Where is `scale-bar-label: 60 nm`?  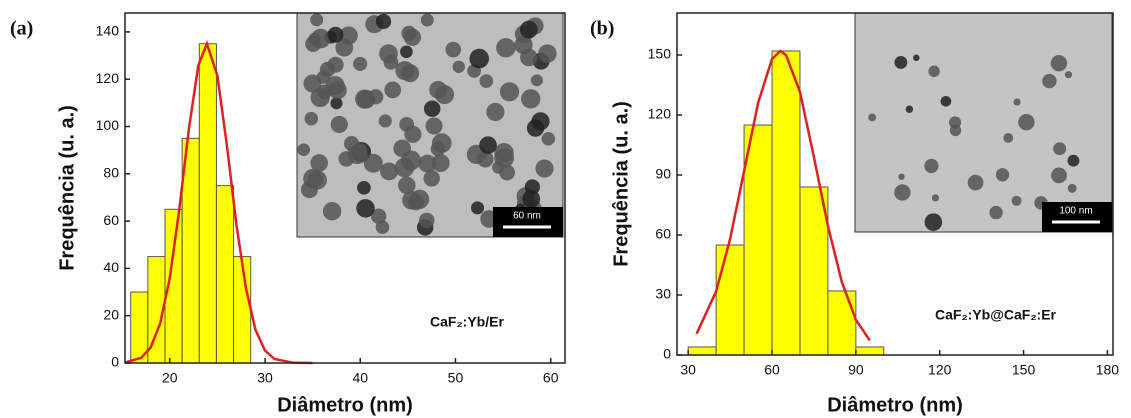 scale-bar-label: 60 nm is located at coordinates (527, 216).